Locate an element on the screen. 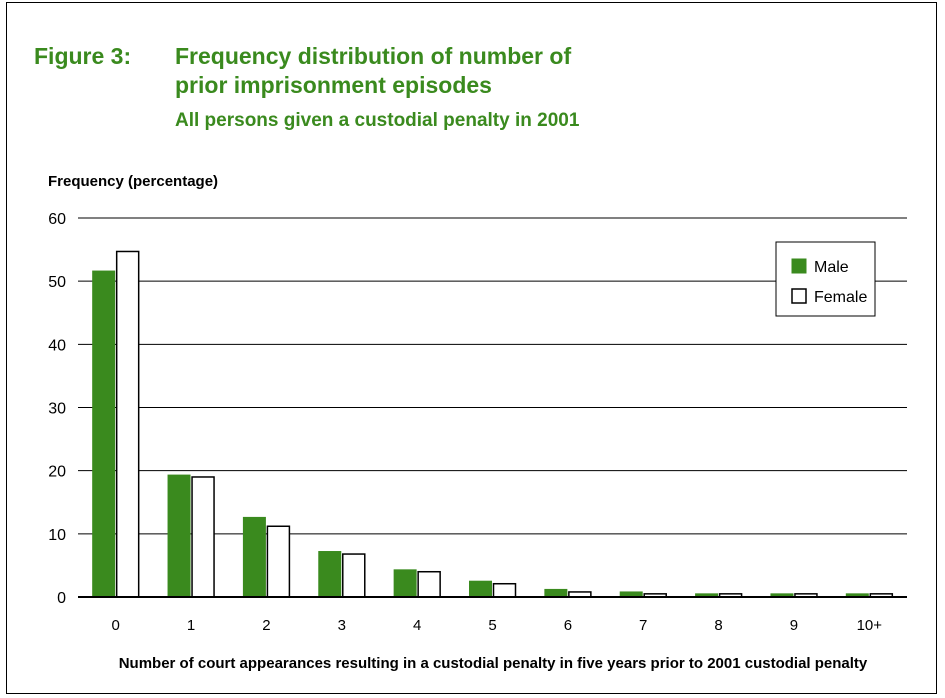  chart-title-line-2: prior imprisonment episodes is located at coordinates (333, 85).